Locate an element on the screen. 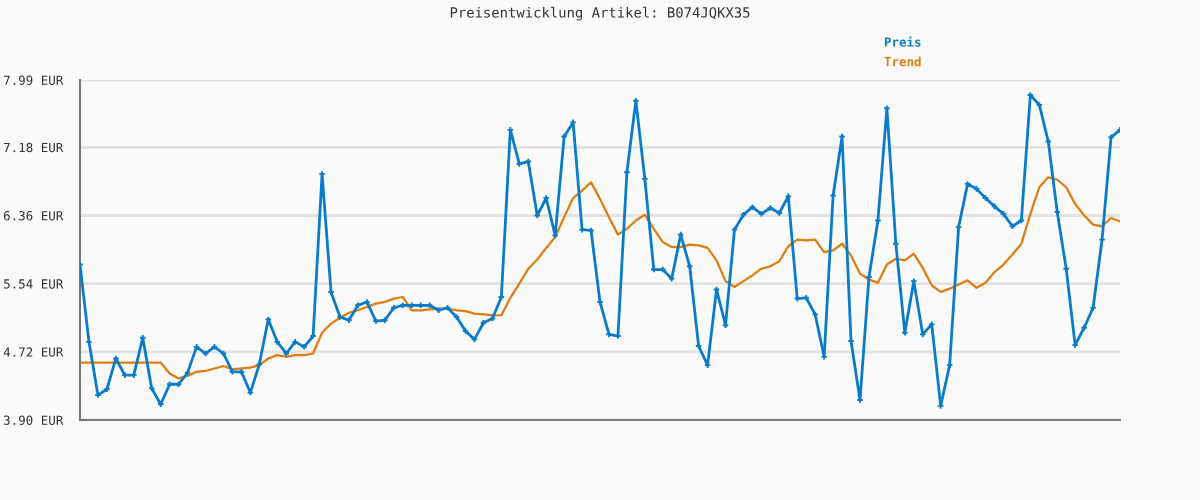  y-tick-label: 7.99 EUR is located at coordinates (33, 80).